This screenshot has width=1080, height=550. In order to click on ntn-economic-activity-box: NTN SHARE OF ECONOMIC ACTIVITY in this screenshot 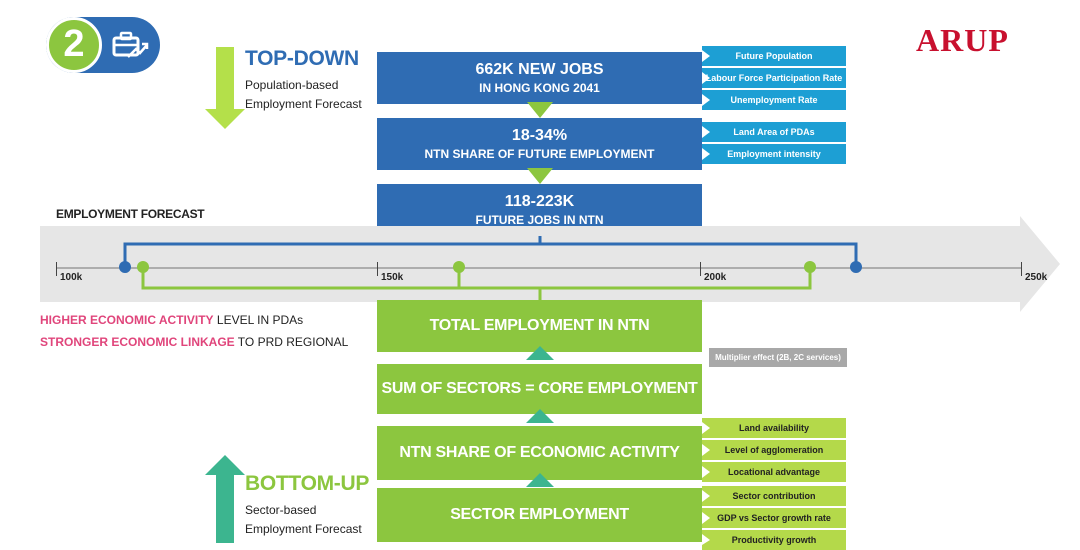, I will do `click(539, 453)`.